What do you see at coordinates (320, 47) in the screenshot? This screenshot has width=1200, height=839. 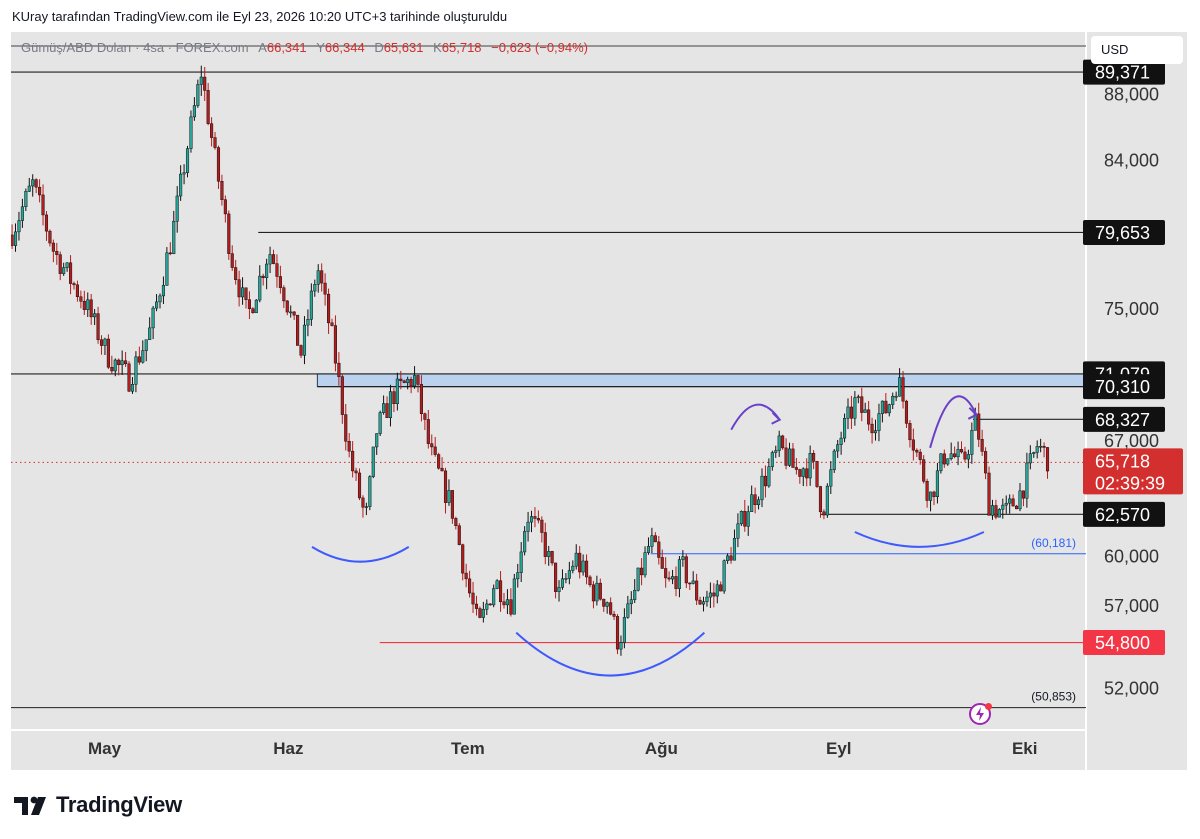 I see `high-label: Y` at bounding box center [320, 47].